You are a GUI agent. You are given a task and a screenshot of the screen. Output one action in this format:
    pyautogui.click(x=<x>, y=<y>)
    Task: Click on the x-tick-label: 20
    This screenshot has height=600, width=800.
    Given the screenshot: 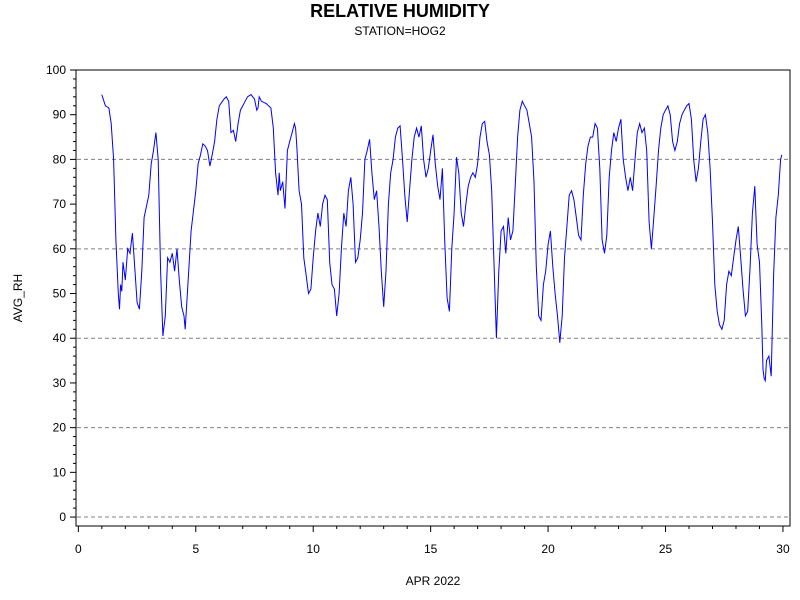 What is the action you would take?
    pyautogui.click(x=548, y=549)
    